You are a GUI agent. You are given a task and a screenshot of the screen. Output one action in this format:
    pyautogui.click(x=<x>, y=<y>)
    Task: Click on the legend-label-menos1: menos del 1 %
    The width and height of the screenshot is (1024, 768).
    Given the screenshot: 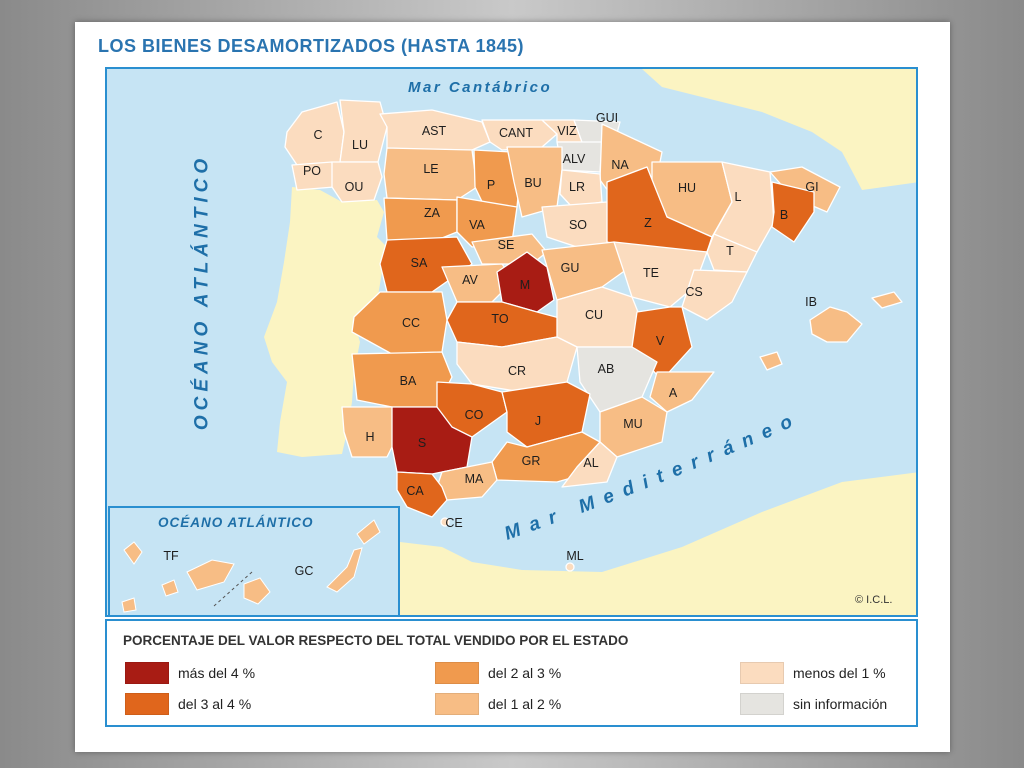 What is the action you would take?
    pyautogui.click(x=839, y=673)
    